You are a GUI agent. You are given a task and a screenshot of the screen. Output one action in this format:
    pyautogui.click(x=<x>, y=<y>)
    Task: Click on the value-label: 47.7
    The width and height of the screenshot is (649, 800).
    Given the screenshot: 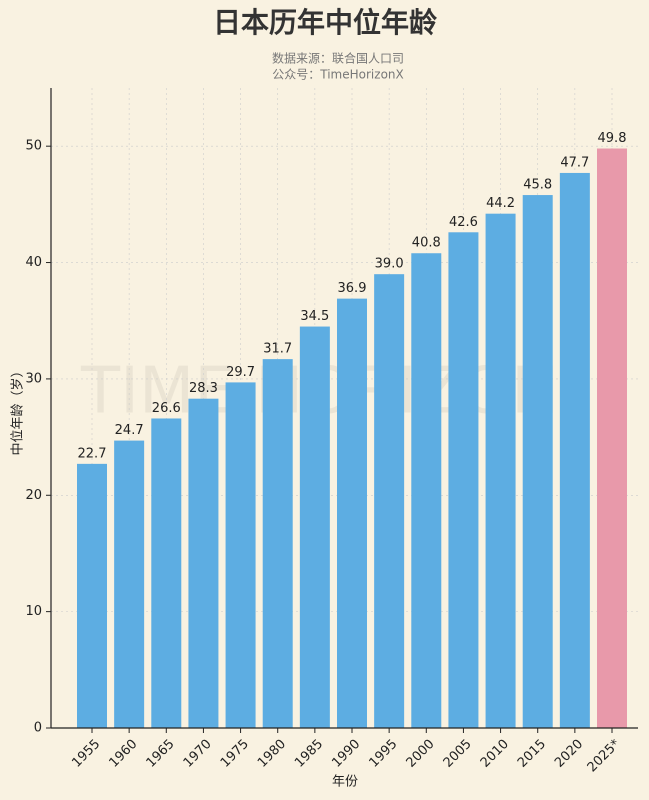 What is the action you would take?
    pyautogui.click(x=574, y=162)
    